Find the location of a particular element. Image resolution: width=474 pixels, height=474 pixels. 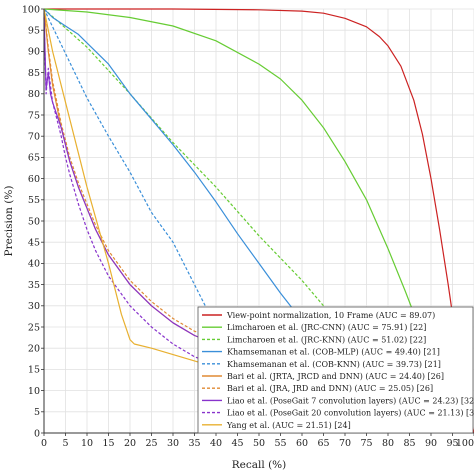

y-tick-label-13: 65 is located at coordinates (34, 158).